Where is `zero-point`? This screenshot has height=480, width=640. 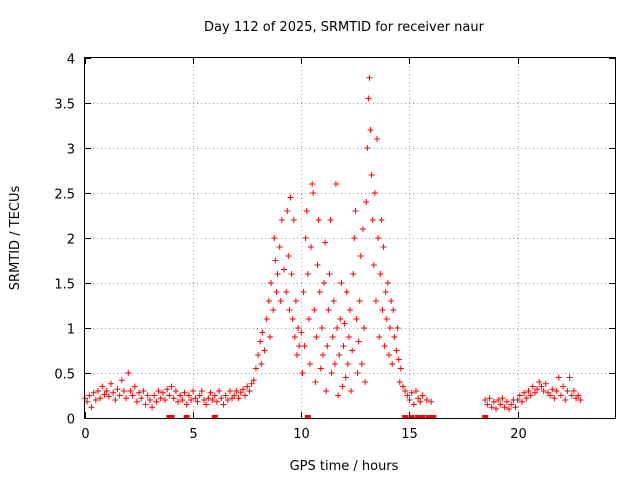
zero-point is located at coordinates (485, 416).